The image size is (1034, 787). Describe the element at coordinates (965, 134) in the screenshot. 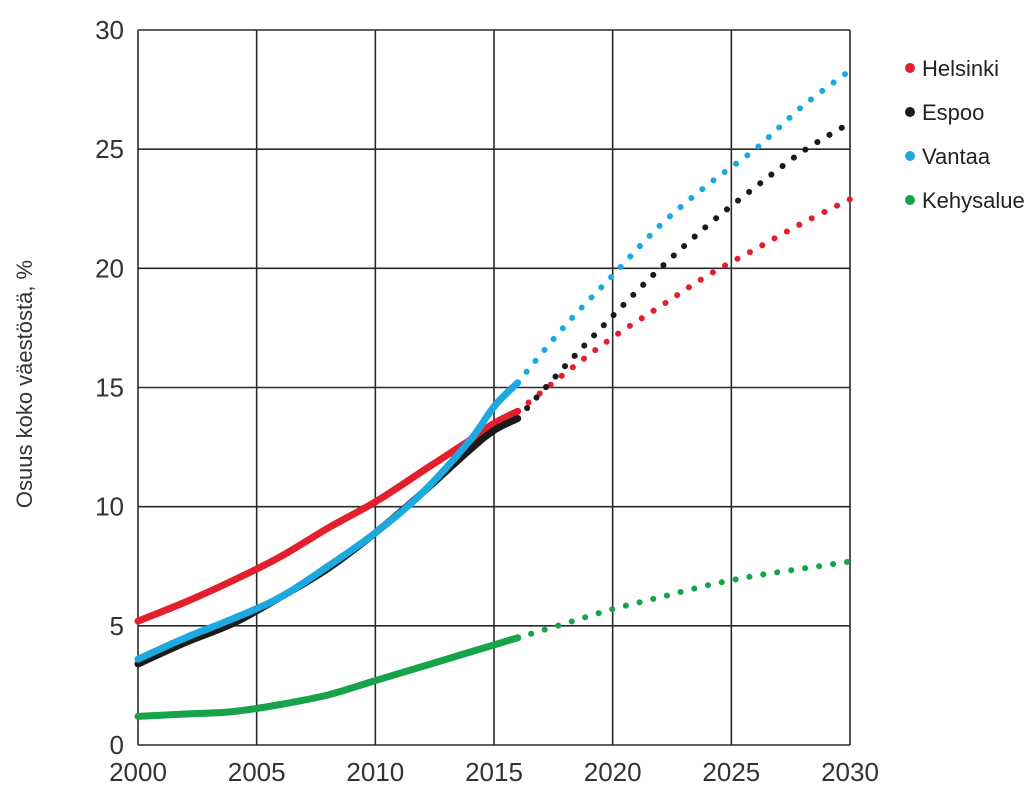

I see `legend: Helsinki Espoo Vantaa Kehysalue` at that location.